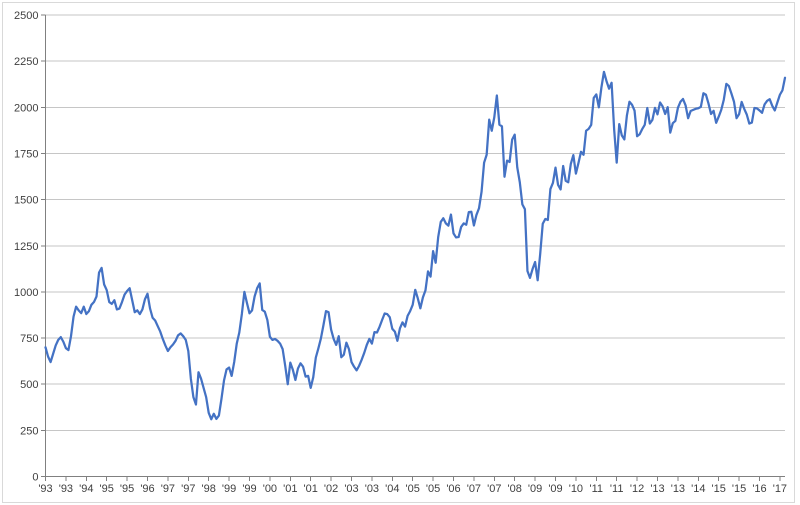 This screenshot has height=505, width=800. I want to click on x-tick-label: '98, so click(209, 489).